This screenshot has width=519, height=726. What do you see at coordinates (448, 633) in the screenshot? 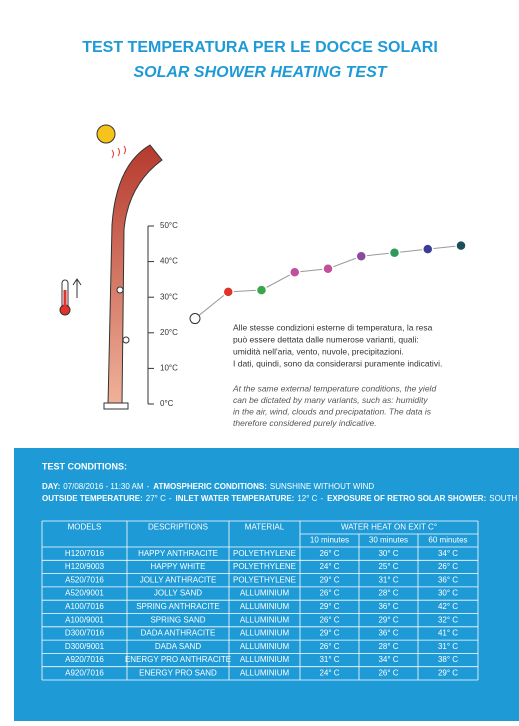
I see `table-cell: 41° C` at bounding box center [448, 633].